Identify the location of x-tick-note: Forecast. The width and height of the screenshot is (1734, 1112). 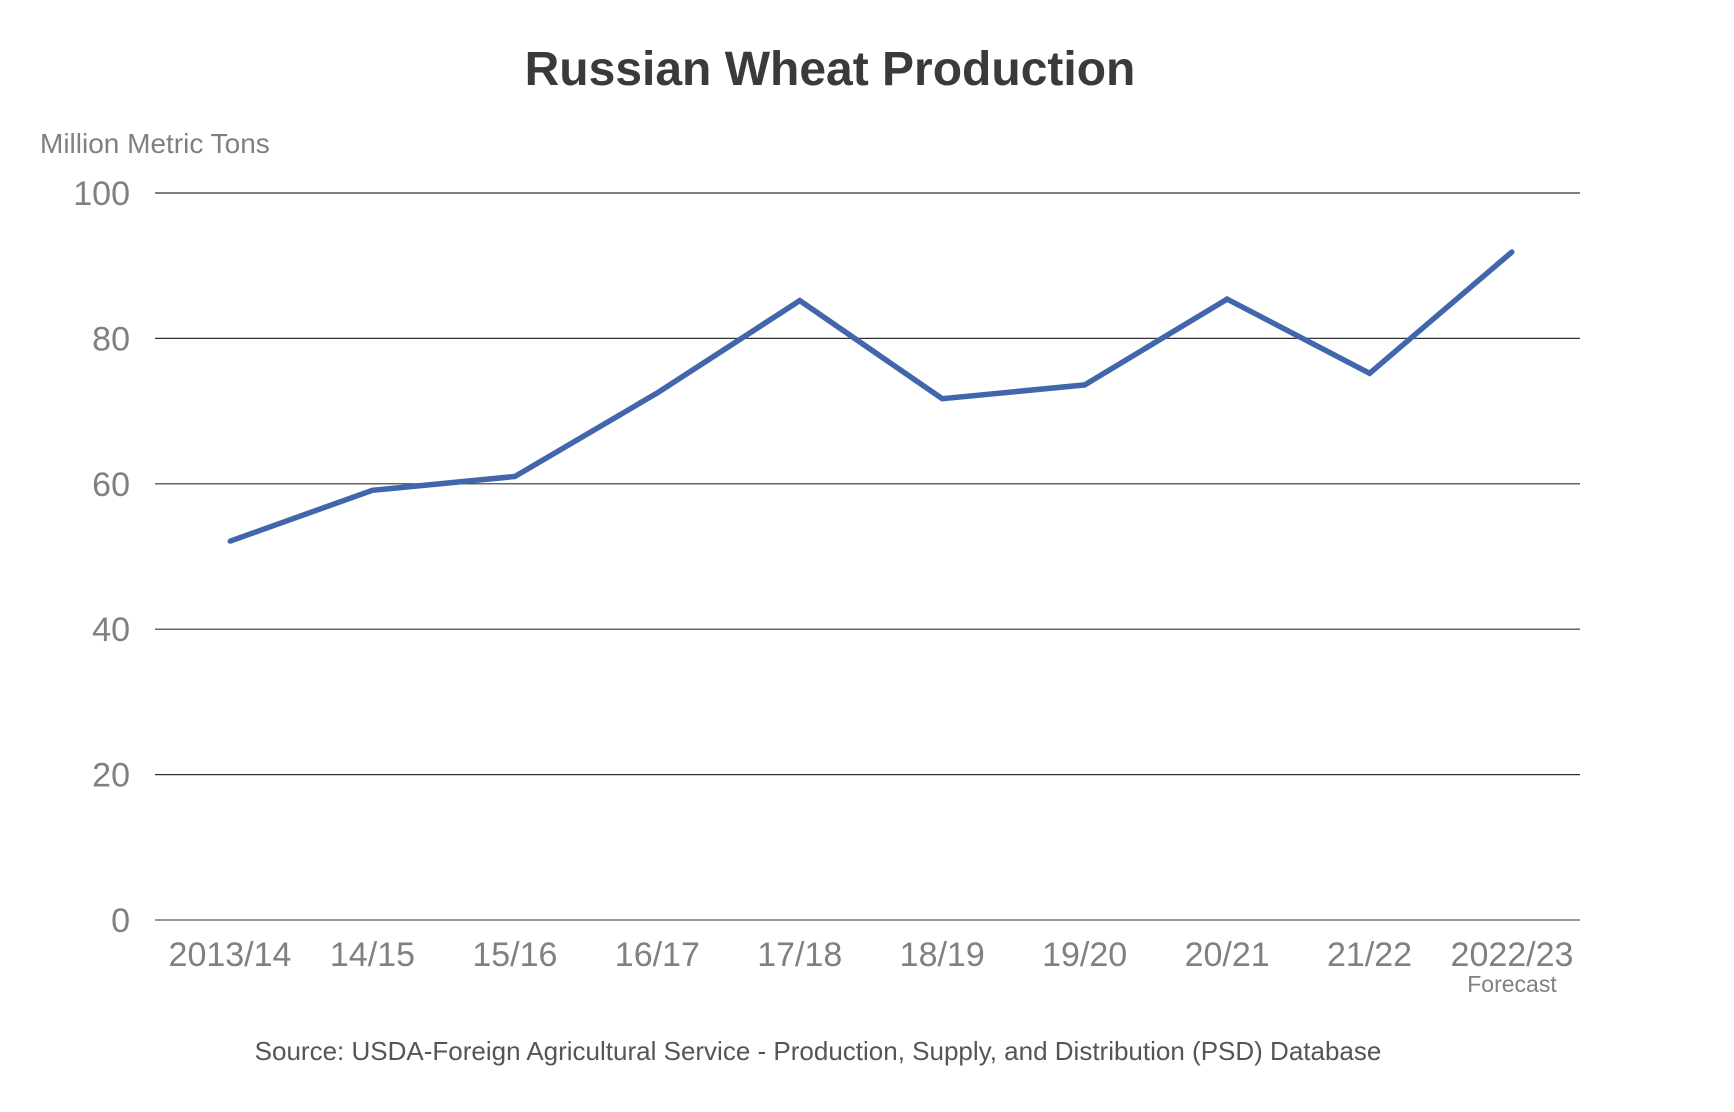
(1512, 984).